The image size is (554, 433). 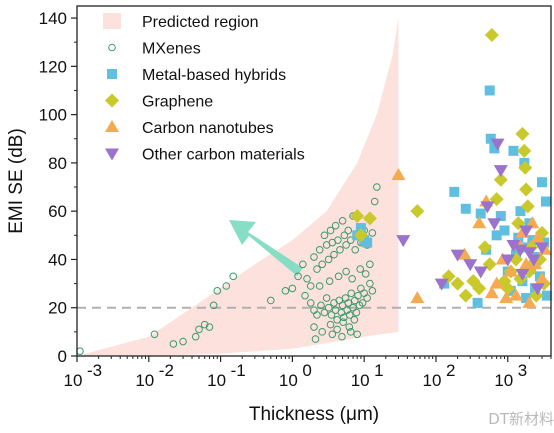 I want to click on y-tick-label: 80, so click(x=57, y=163).